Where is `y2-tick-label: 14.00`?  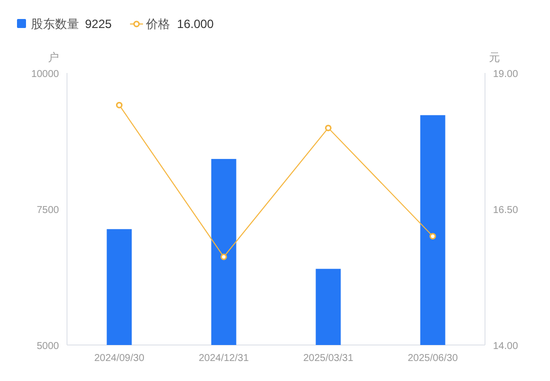 y2-tick-label: 14.00 is located at coordinates (505, 346).